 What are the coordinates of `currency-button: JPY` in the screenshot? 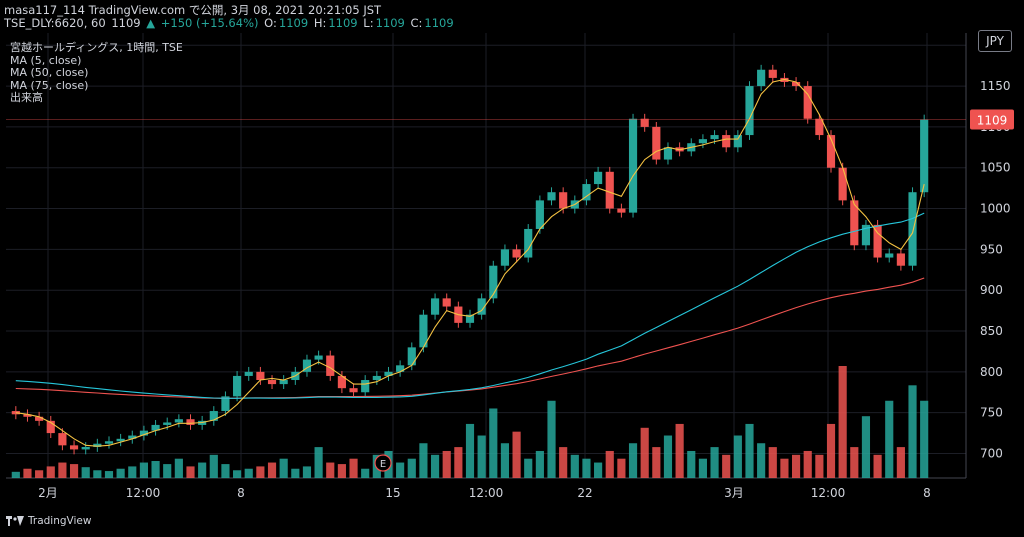 It's located at (995, 41).